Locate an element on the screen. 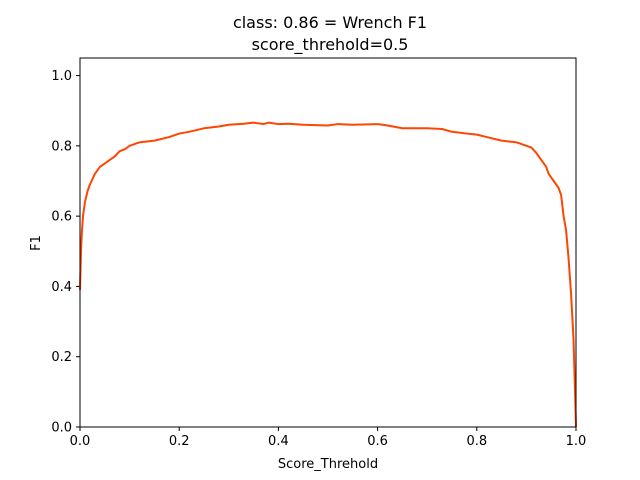 The width and height of the screenshot is (640, 480). y-tick-label: 0.6 is located at coordinates (61, 217).